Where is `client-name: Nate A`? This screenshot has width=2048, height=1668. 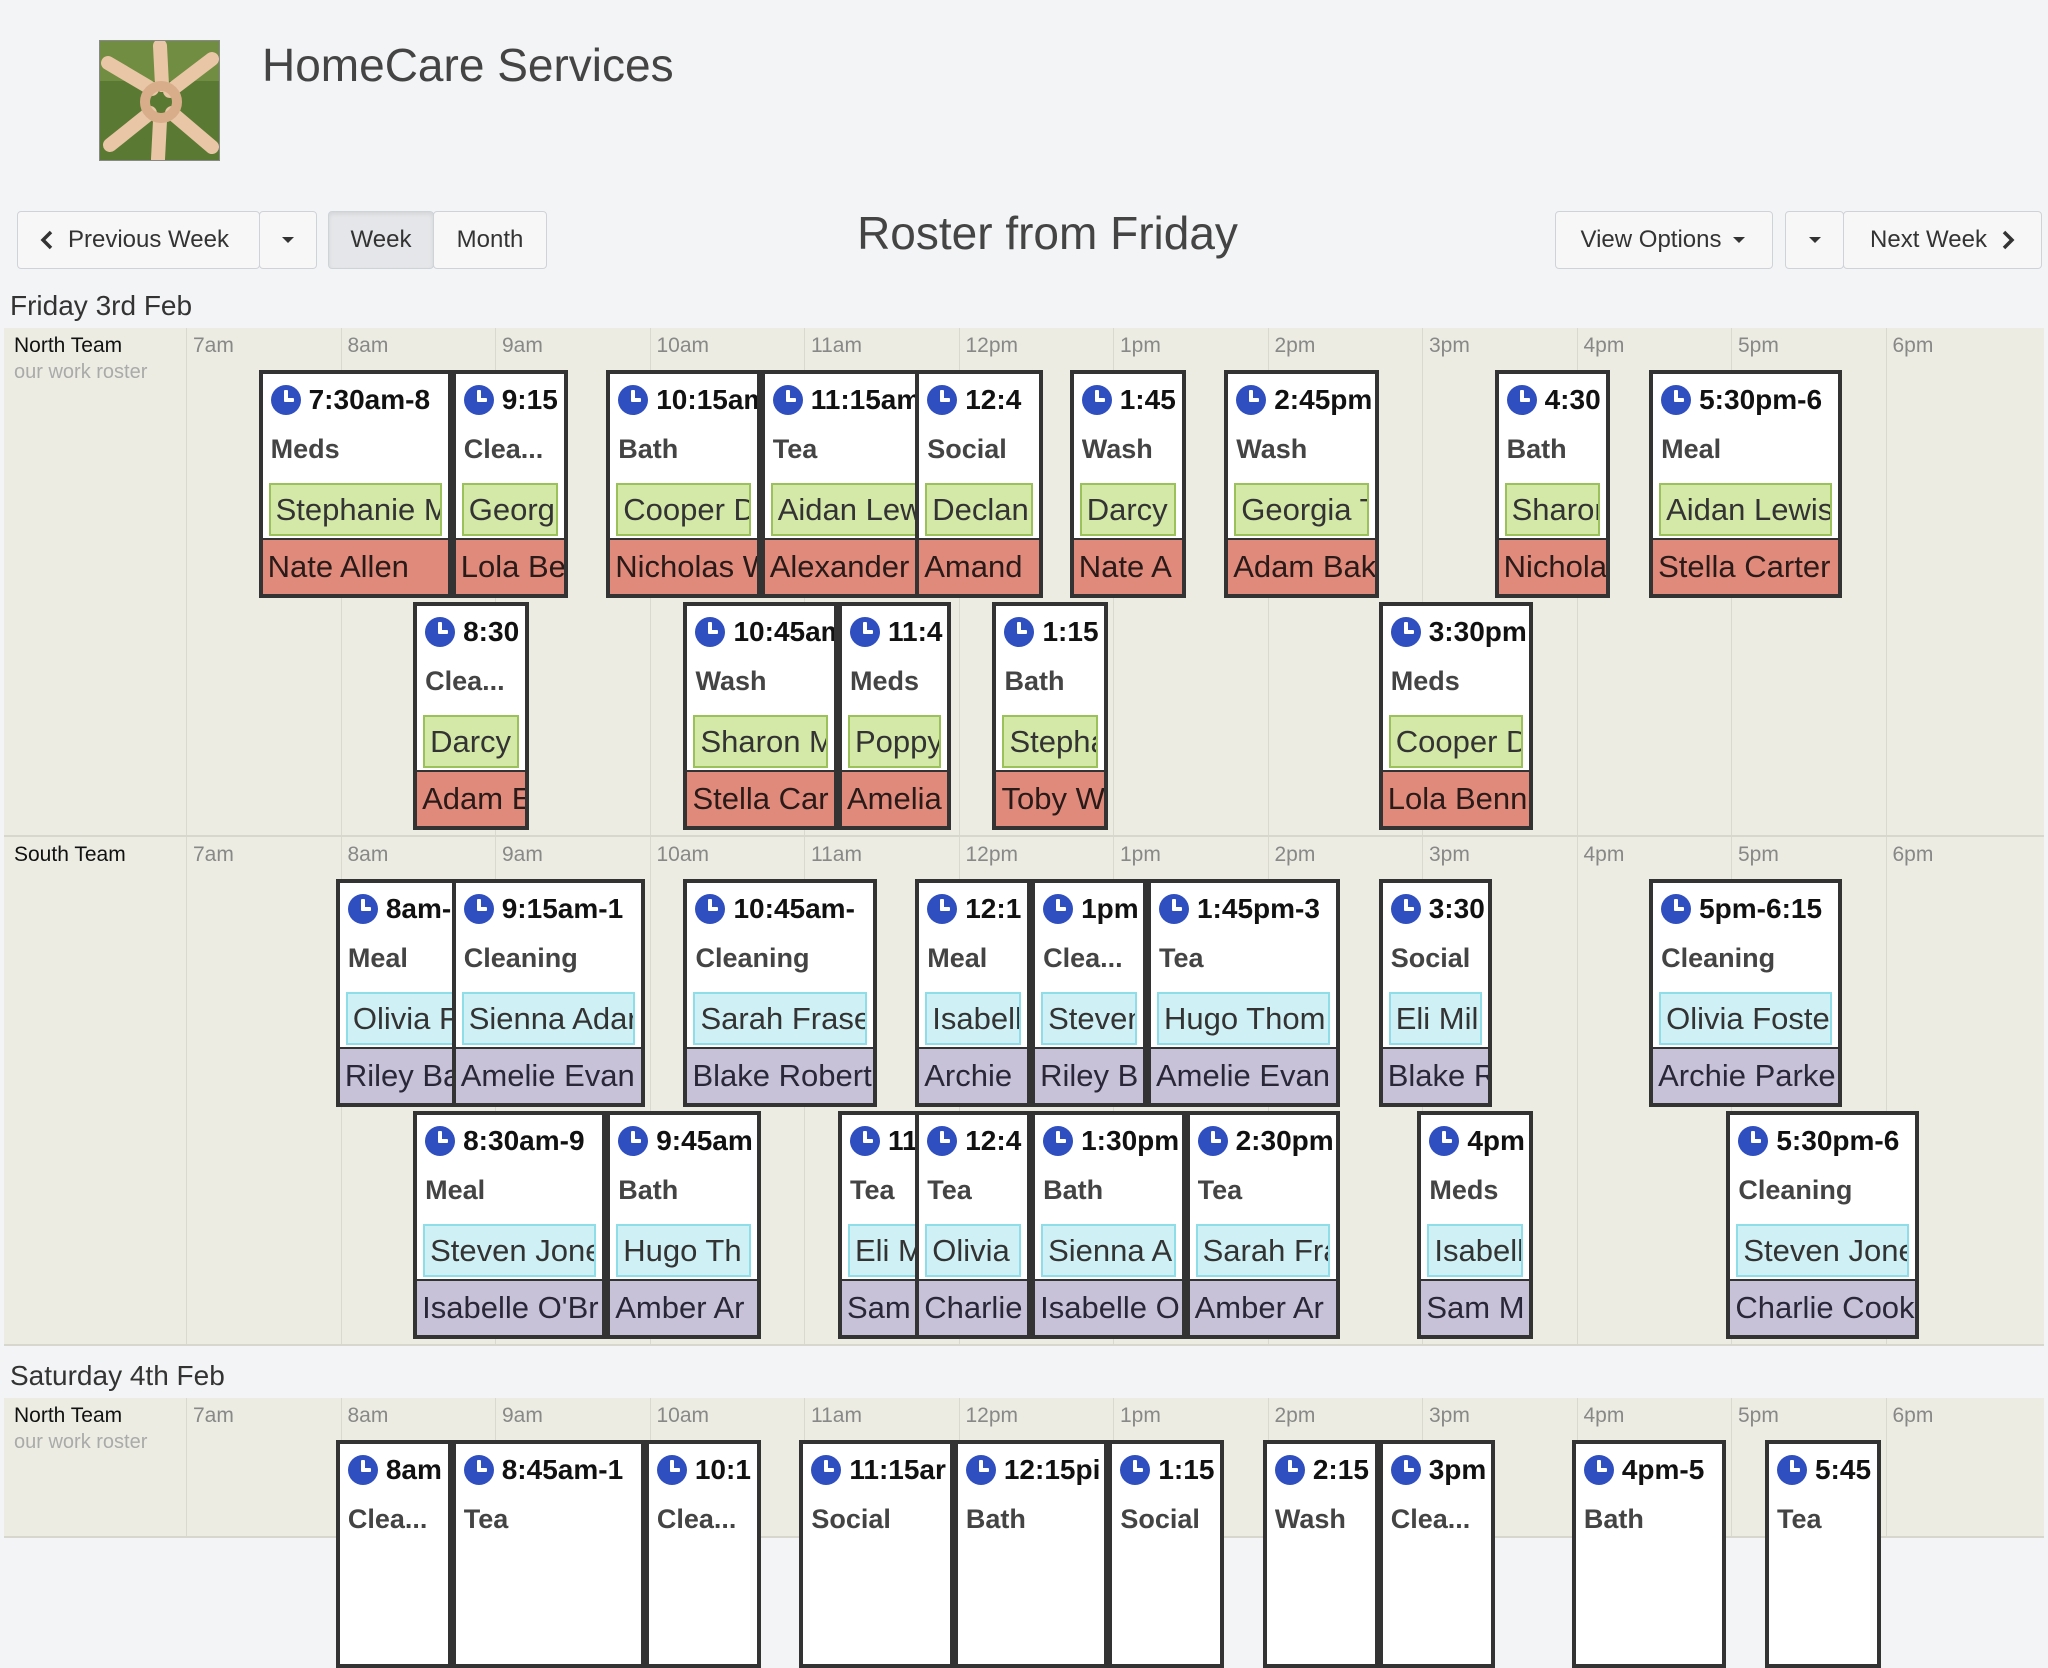 client-name: Nate A is located at coordinates (1127, 566).